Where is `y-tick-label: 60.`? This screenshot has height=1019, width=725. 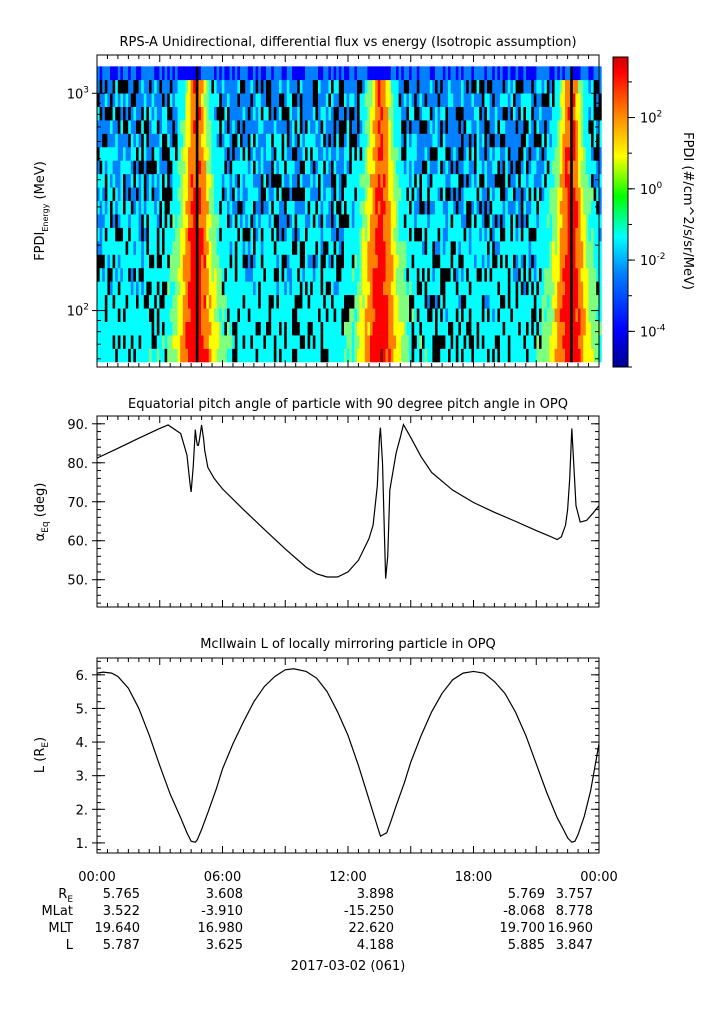 y-tick-label: 60. is located at coordinates (77, 542).